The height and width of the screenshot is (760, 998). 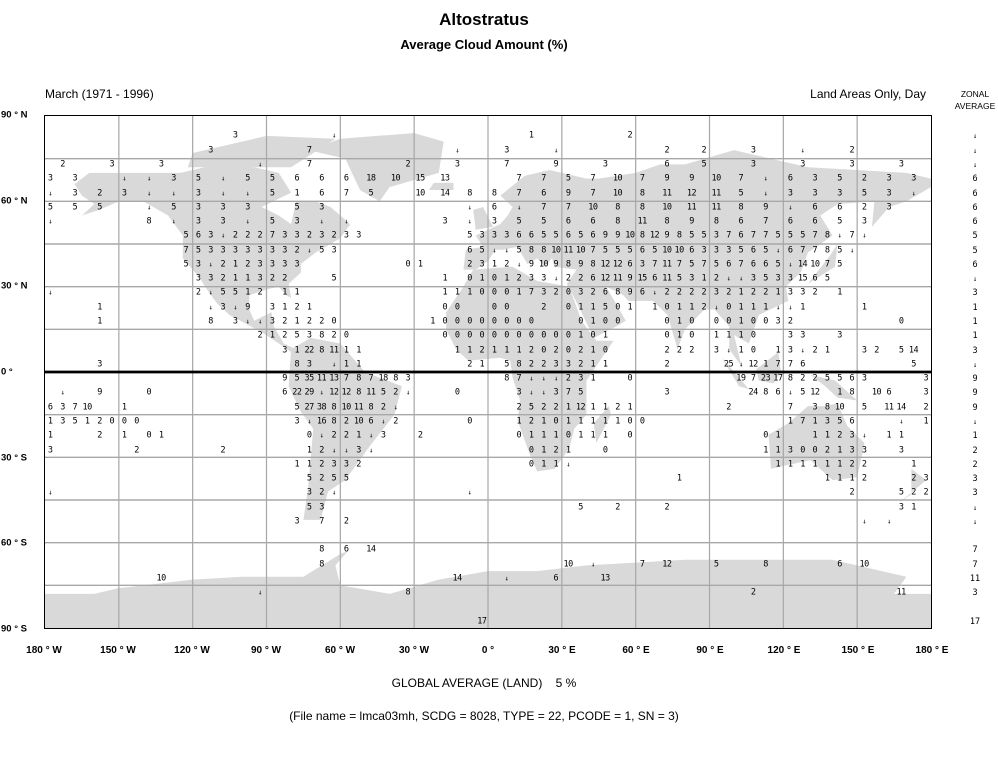 I want to click on chart-subtitle: Average Cloud Amount (%), so click(x=484, y=44).